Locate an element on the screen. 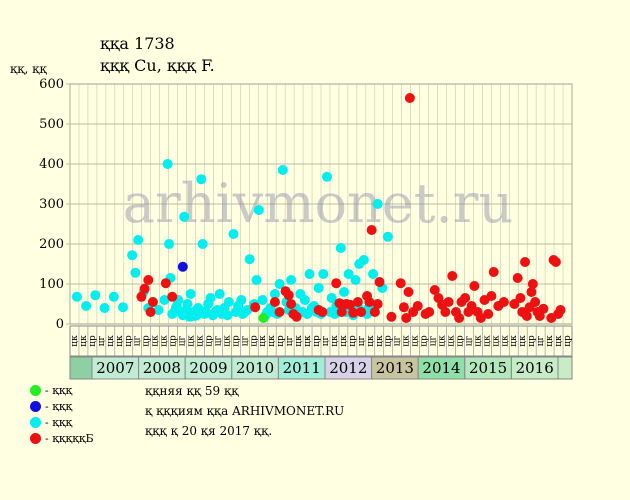 This screenshot has width=630, height=500. year-label: 2008 is located at coordinates (162, 368).